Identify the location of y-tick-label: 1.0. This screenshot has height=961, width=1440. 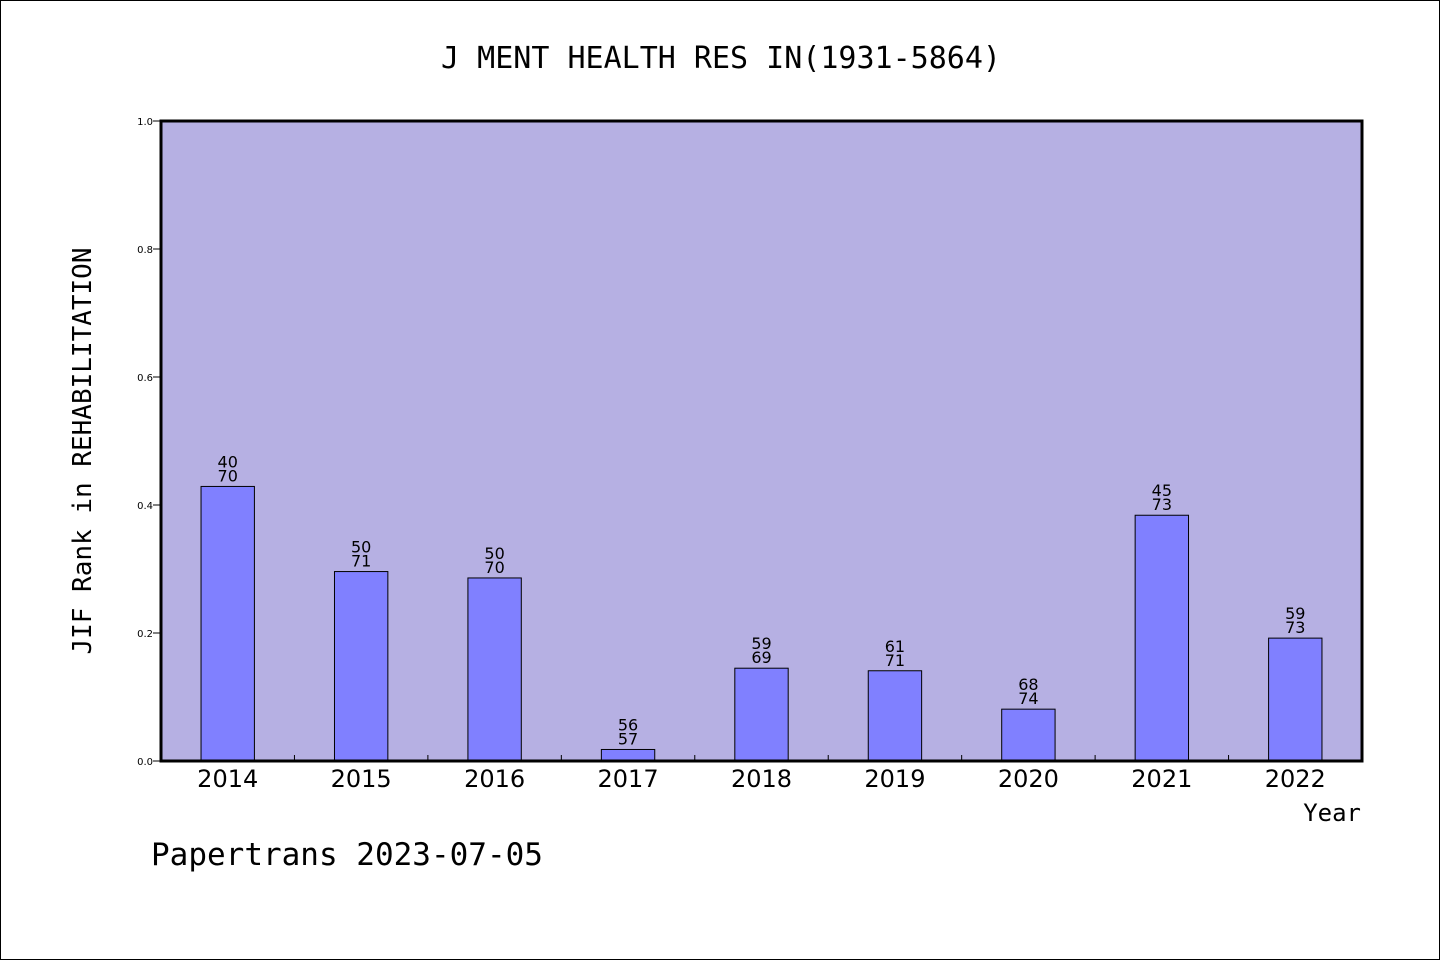
(145, 122).